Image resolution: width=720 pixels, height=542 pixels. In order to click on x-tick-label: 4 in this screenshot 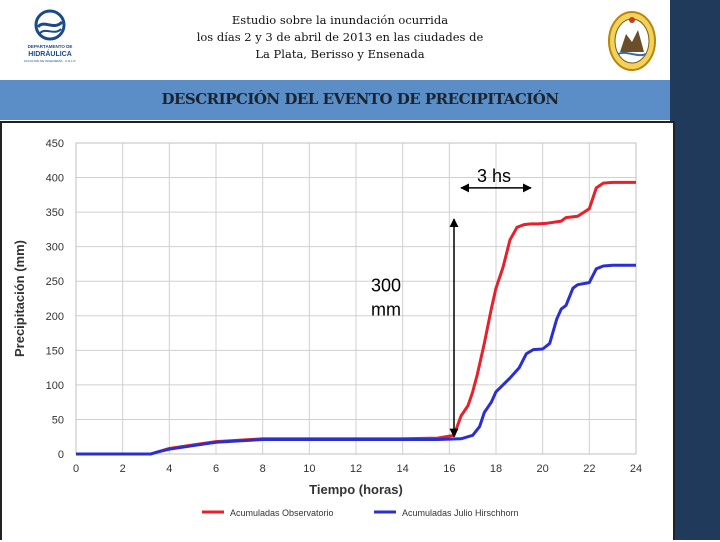, I will do `click(169, 469)`.